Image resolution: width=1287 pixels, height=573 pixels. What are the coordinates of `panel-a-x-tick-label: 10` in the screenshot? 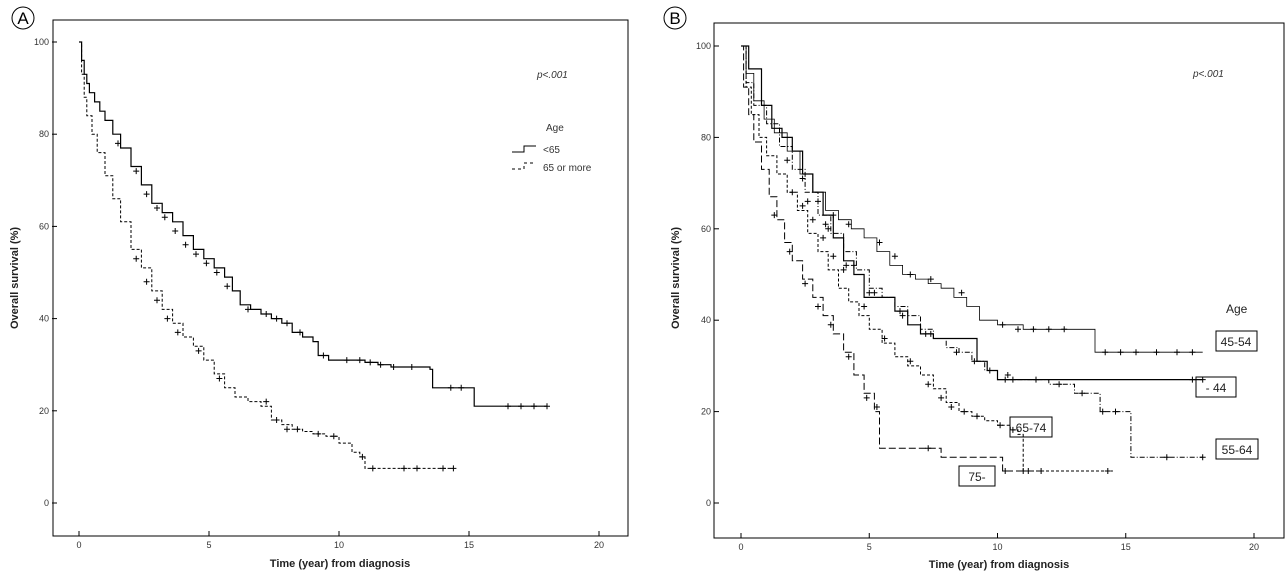 It's located at (339, 545).